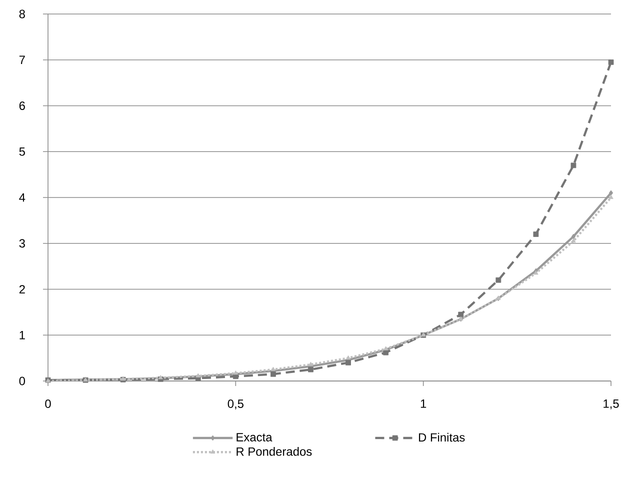  What do you see at coordinates (274, 451) in the screenshot?
I see `legend-label: R Ponderados` at bounding box center [274, 451].